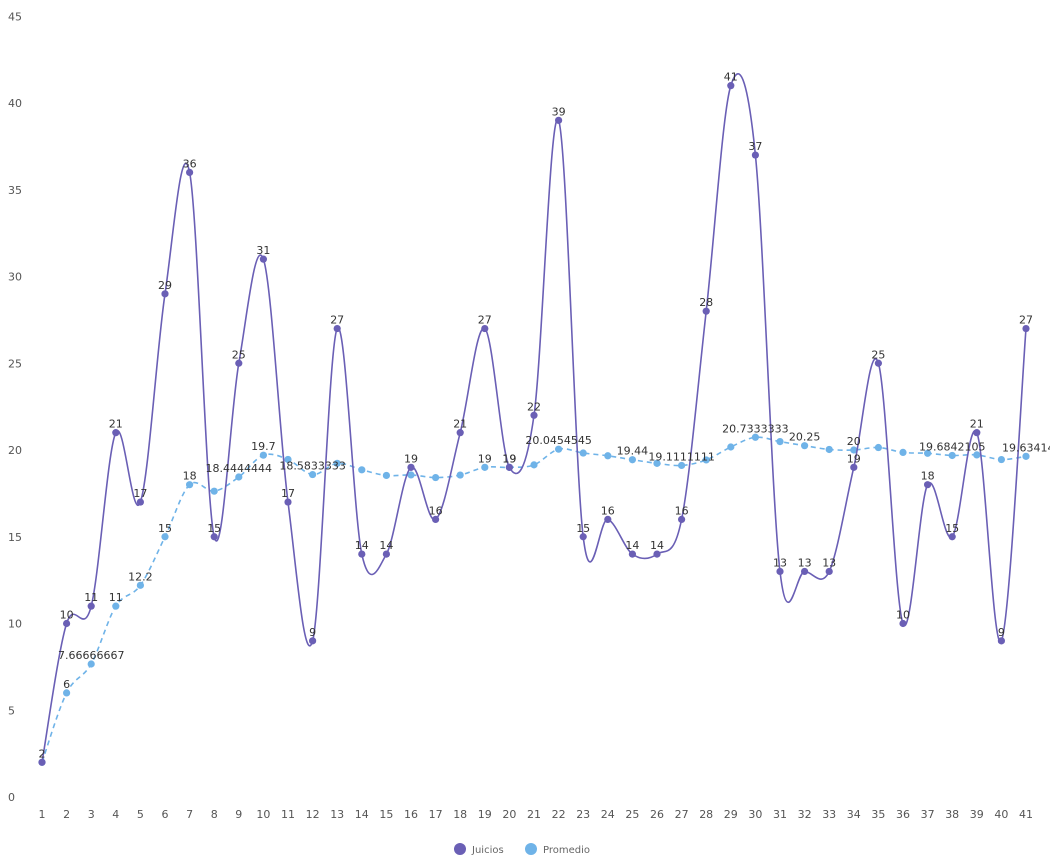 The image size is (1050, 857). Describe the element at coordinates (189, 814) in the screenshot. I see `x-tick-label: 7` at that location.